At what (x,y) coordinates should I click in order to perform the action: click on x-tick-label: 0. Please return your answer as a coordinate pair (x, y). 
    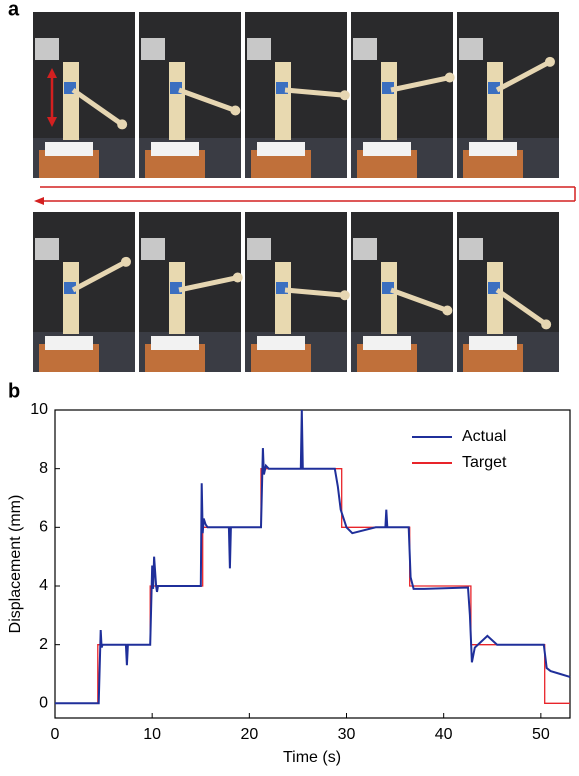
    Looking at the image, I should click on (55, 734).